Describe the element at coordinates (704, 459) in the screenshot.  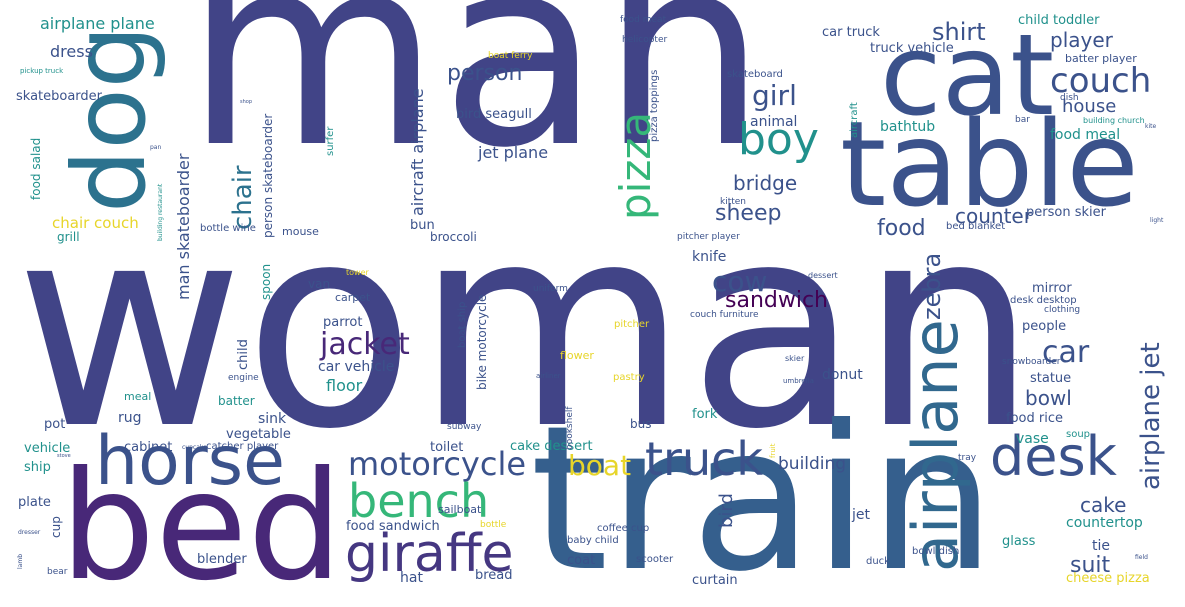
I see `word-truck: truck` at that location.